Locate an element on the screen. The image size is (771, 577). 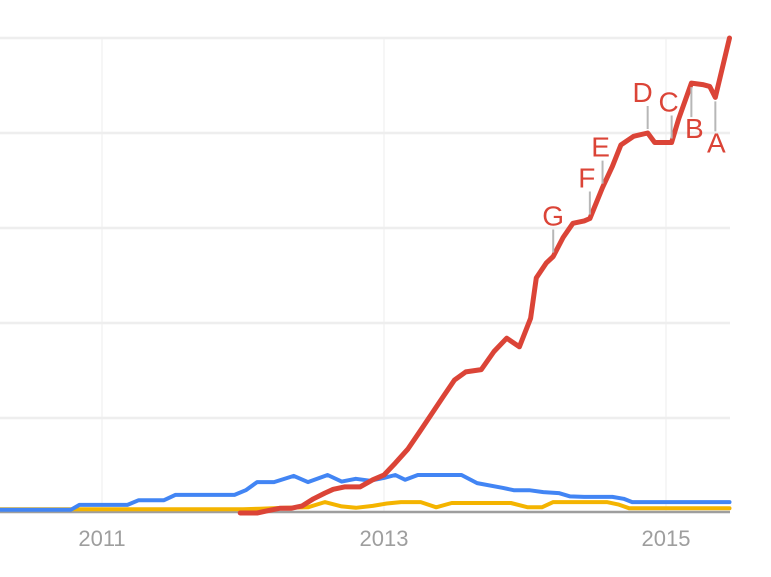
annotation-letter-G: G is located at coordinates (553, 216).